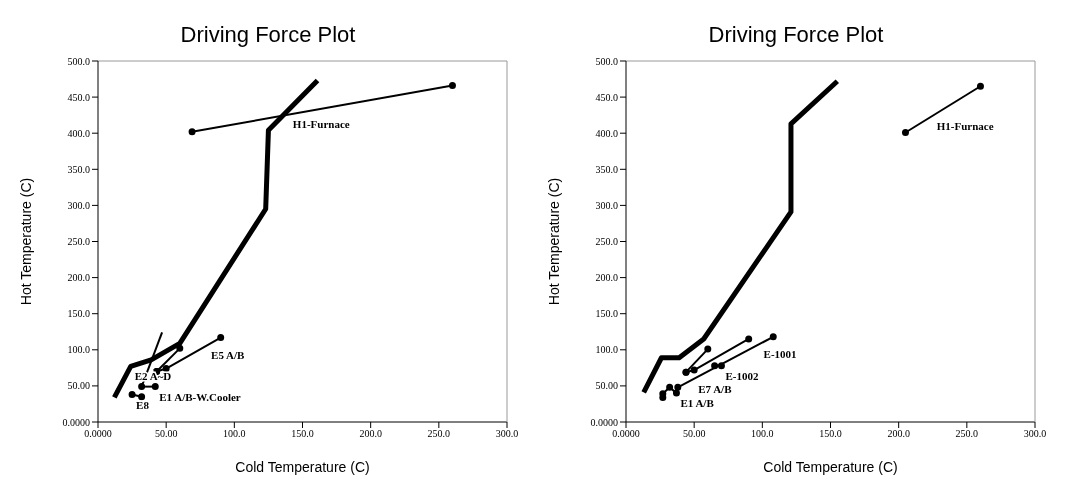  I want to click on annotation: E7 A/B, so click(715, 388).